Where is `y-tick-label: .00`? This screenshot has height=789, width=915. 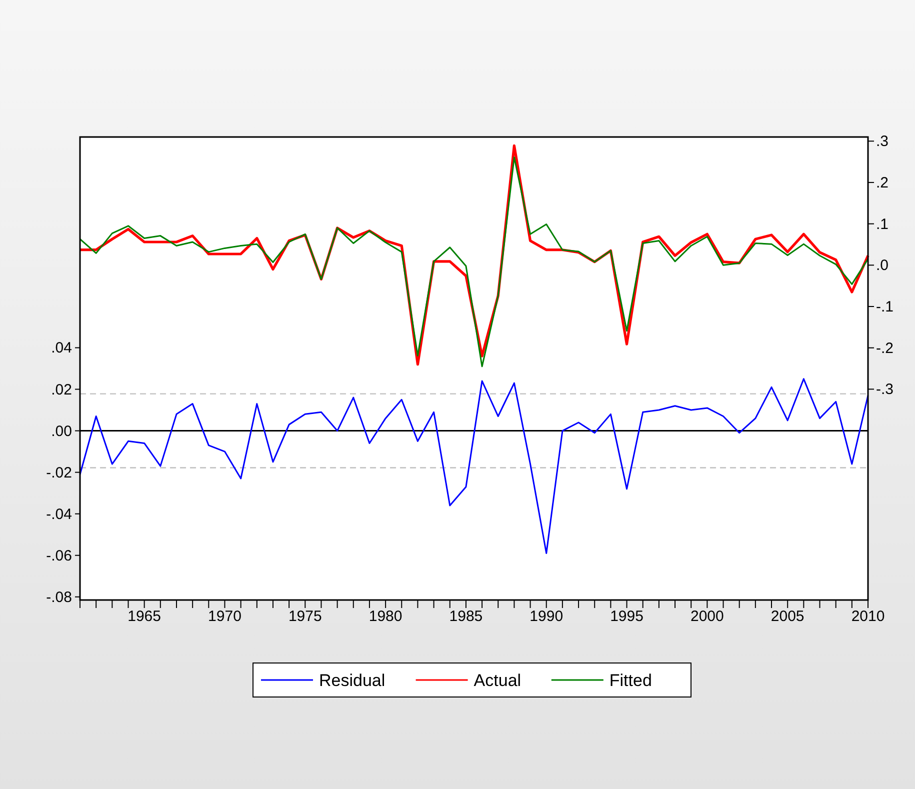 y-tick-label: .00 is located at coordinates (61, 431).